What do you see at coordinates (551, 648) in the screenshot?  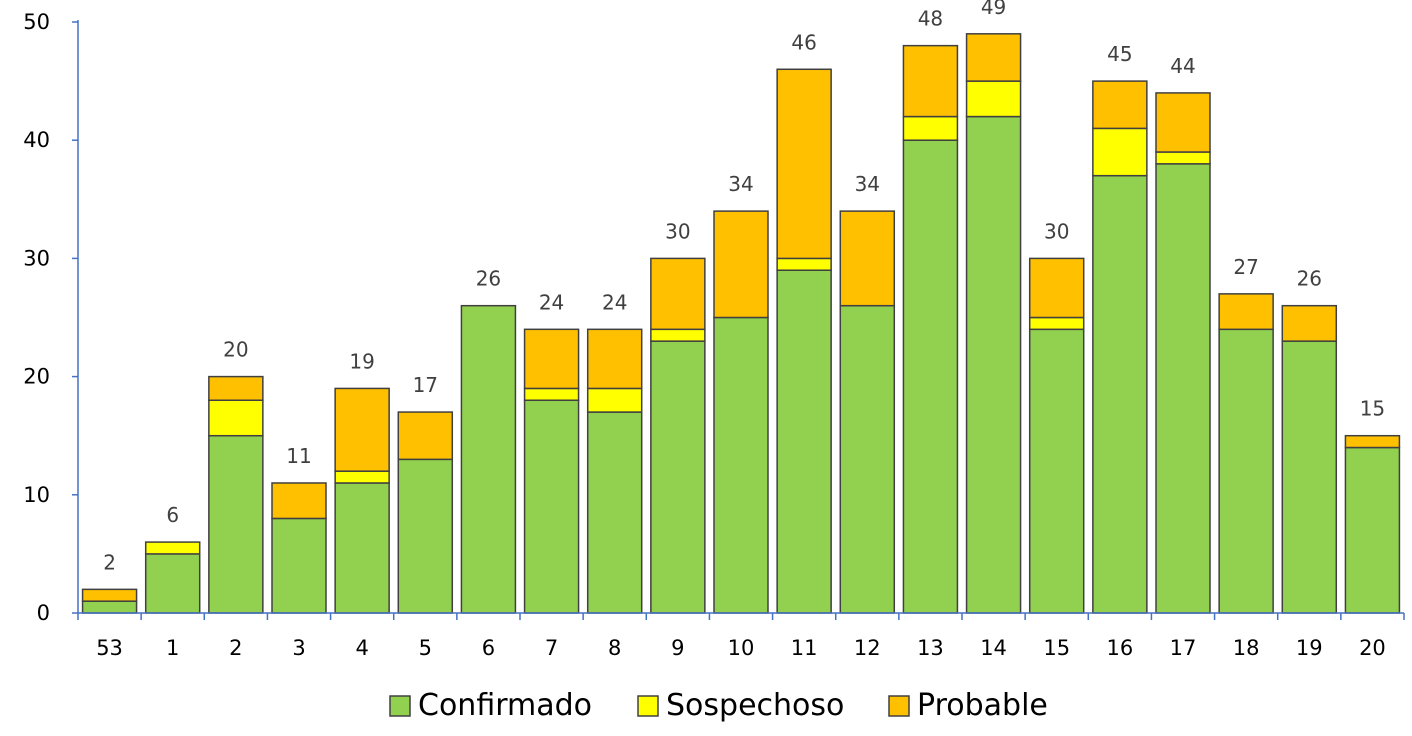 I see `x-tick-label-7: 7` at bounding box center [551, 648].